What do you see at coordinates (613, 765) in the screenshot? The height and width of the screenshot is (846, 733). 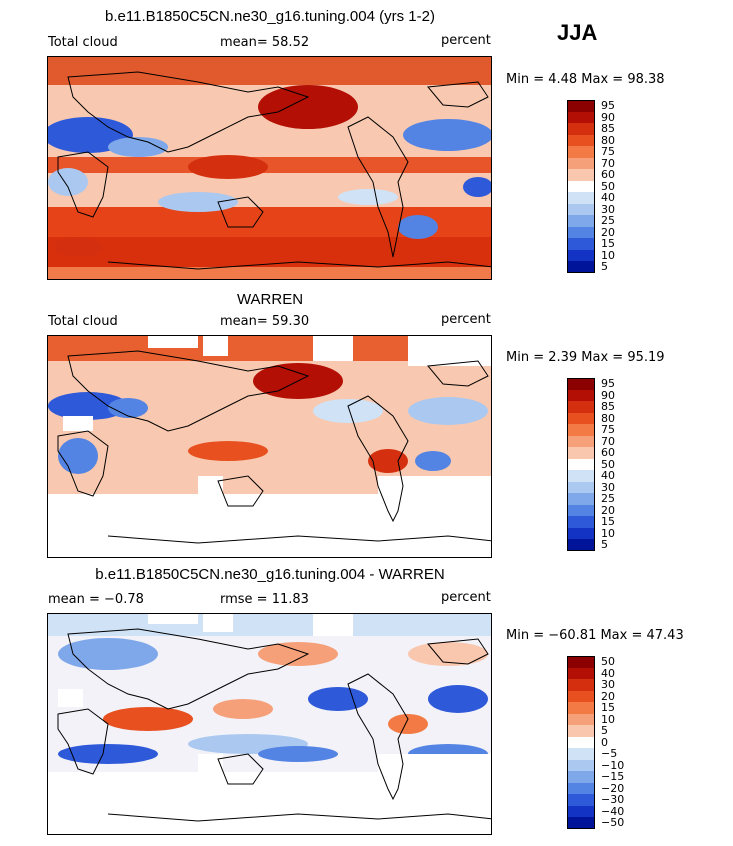 I see `colorbar-label: −10` at bounding box center [613, 765].